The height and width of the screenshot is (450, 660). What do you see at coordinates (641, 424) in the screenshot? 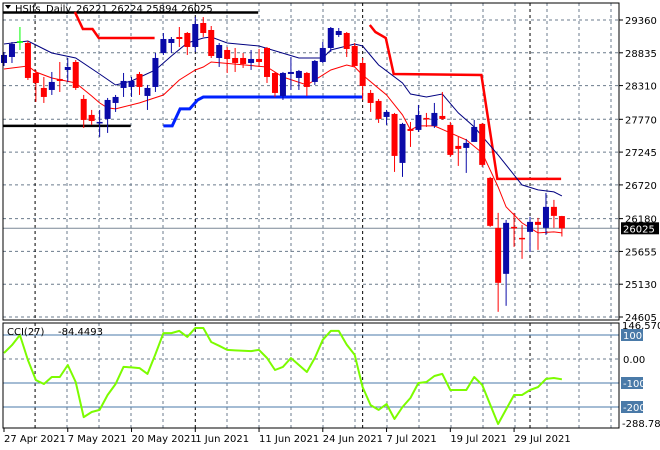
I see `cci-axis-min: -288.785` at bounding box center [641, 424].